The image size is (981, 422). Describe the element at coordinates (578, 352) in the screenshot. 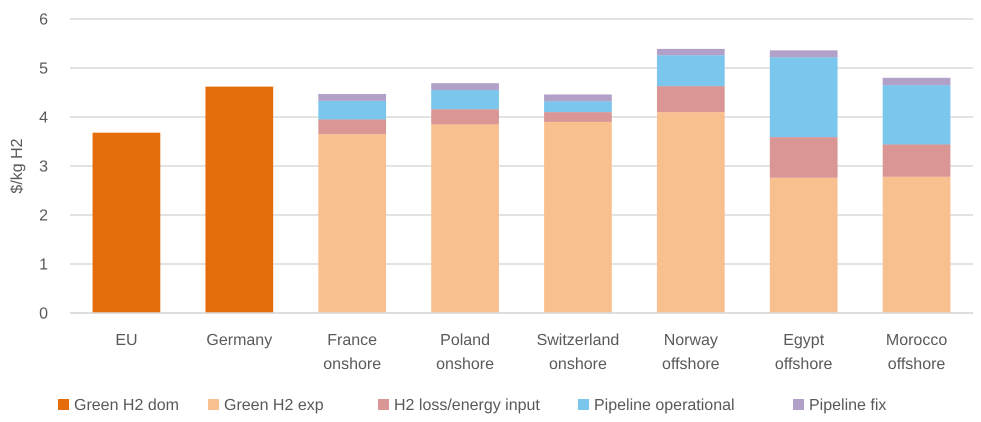

I see `x-tick-label: Switzerland onshore` at that location.